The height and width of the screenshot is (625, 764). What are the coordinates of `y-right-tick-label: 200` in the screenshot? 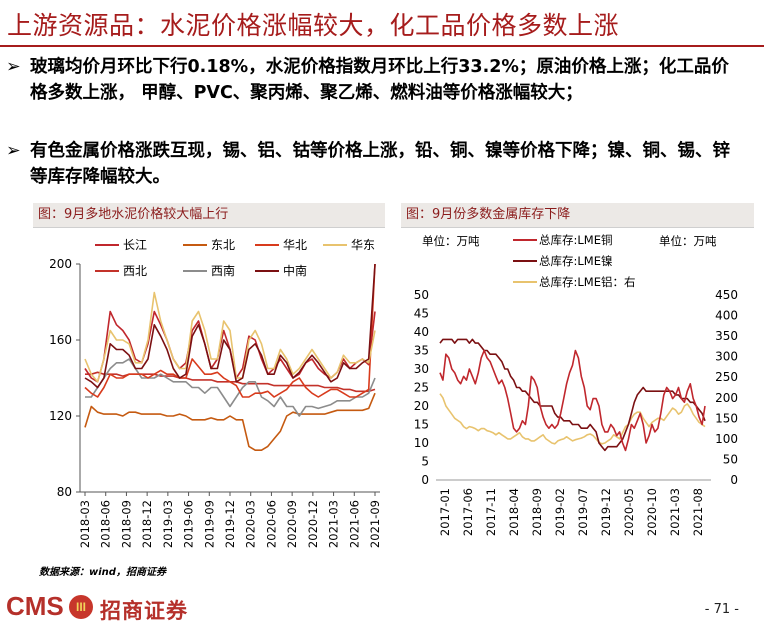 It's located at (726, 398).